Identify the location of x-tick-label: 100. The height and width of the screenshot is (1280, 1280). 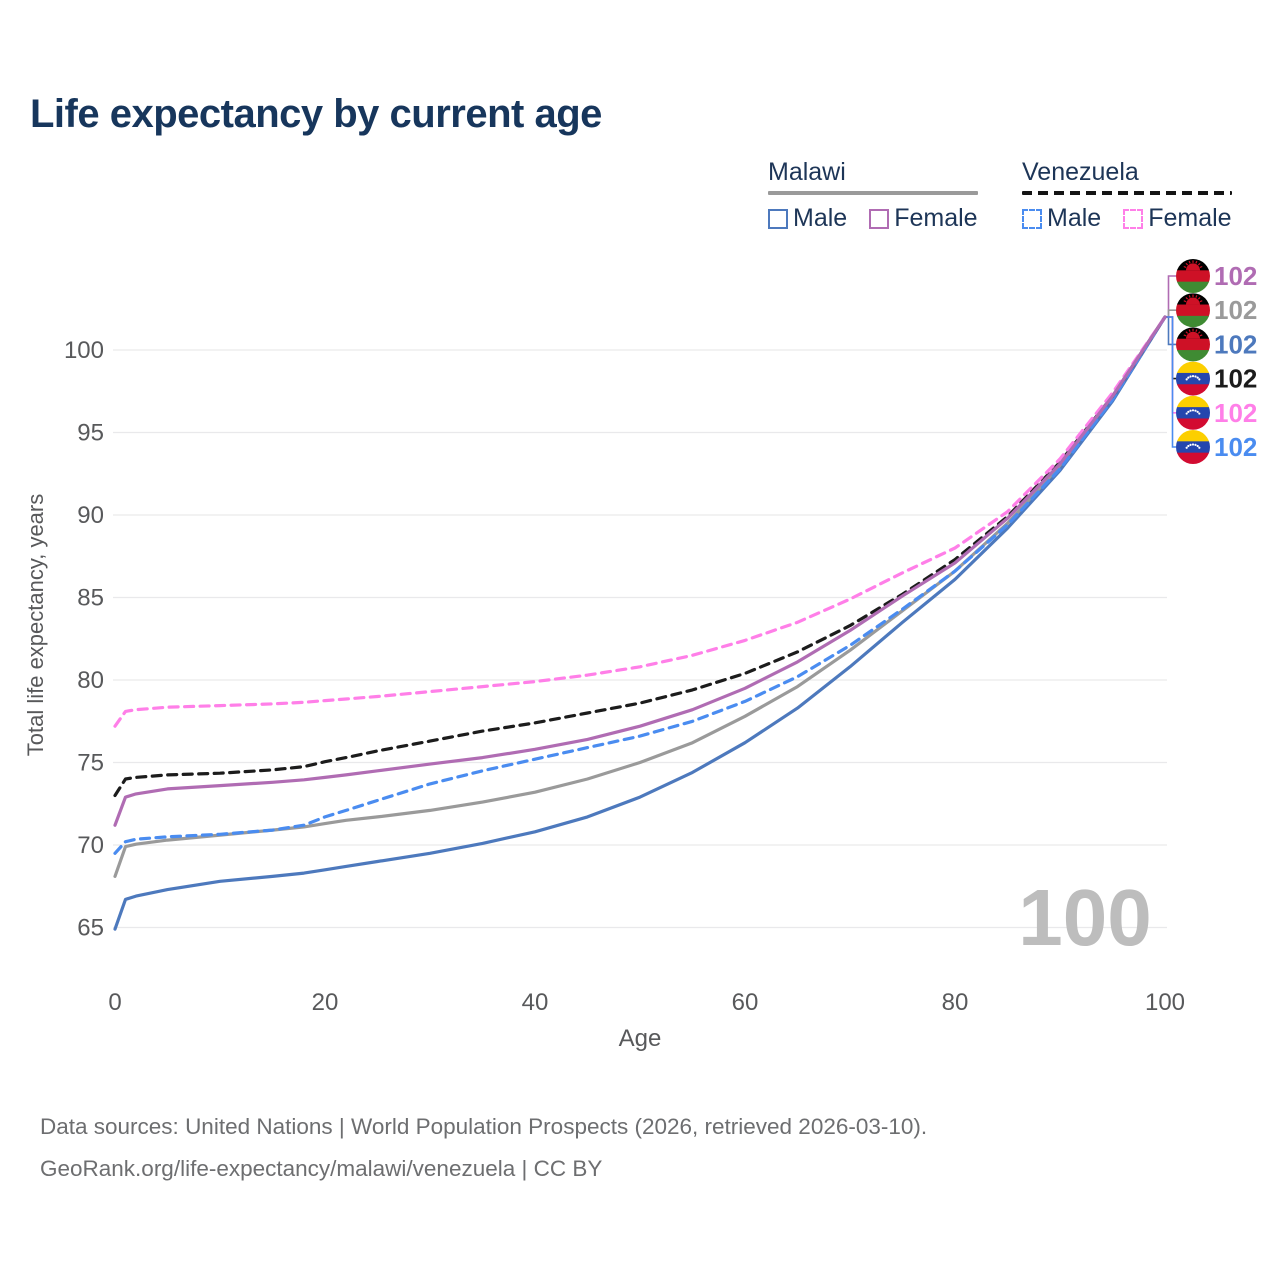
(1165, 1002).